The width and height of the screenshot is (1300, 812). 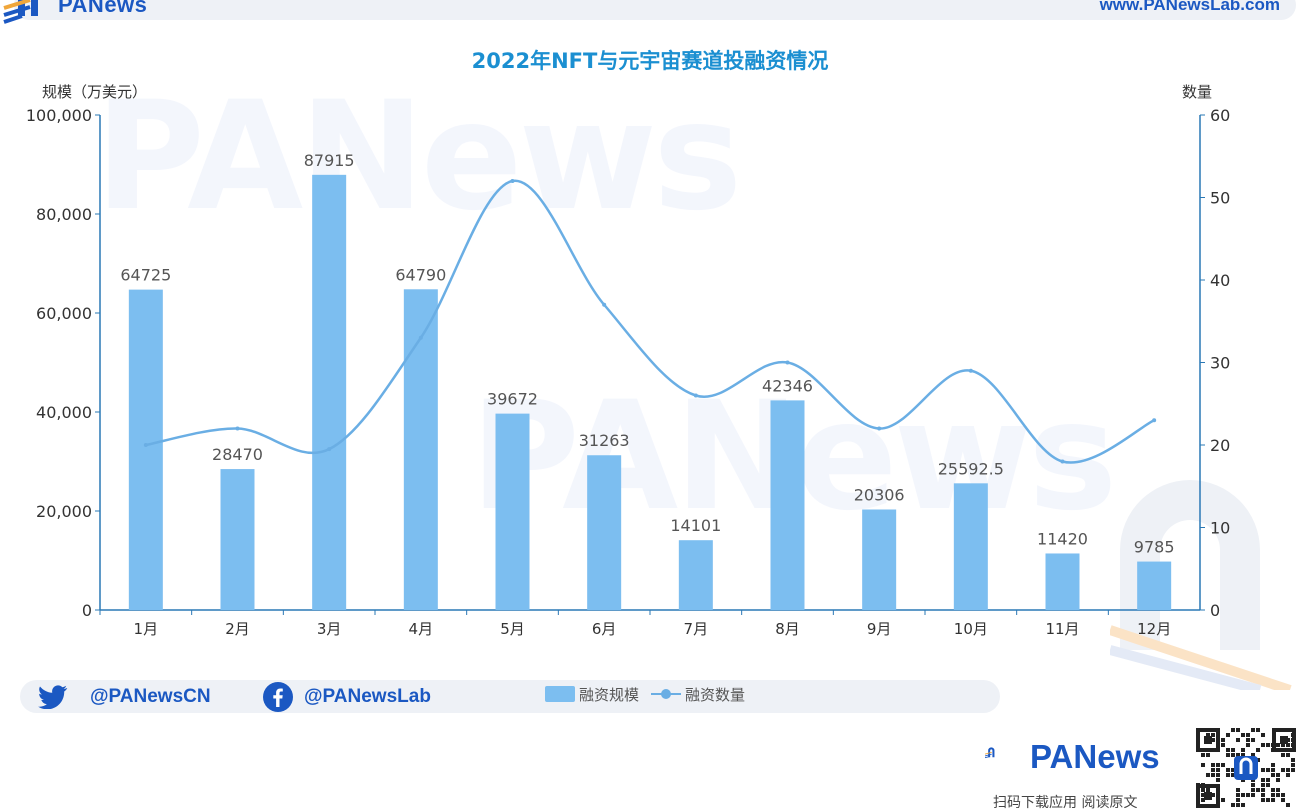 I want to click on footer-bar, so click(x=510, y=696).